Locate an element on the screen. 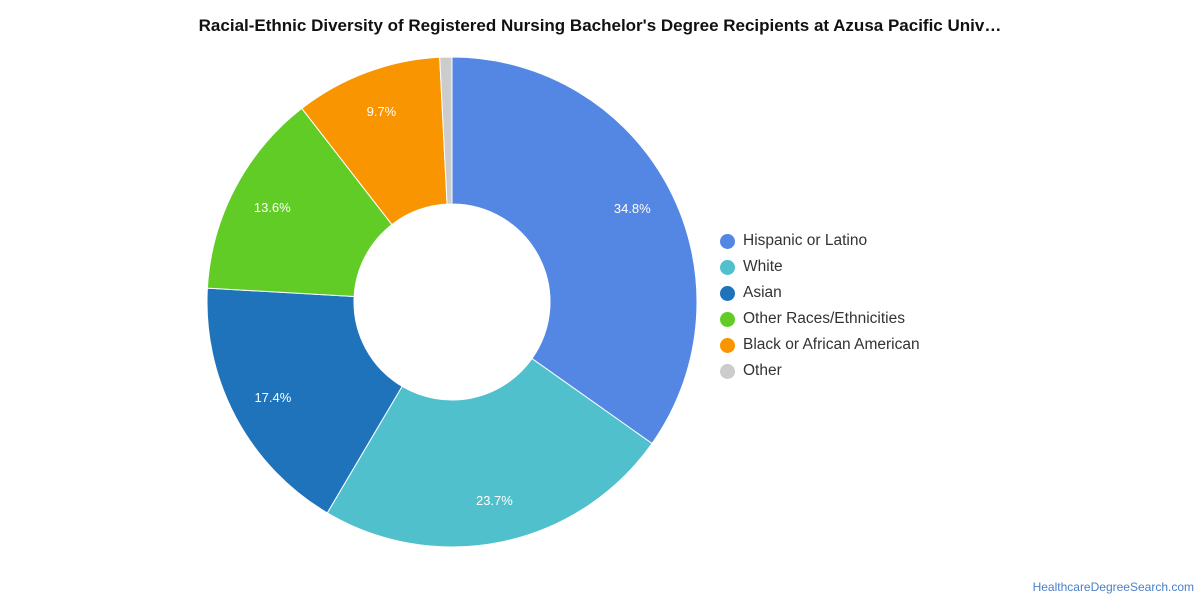  legend-label: Asian is located at coordinates (762, 292).